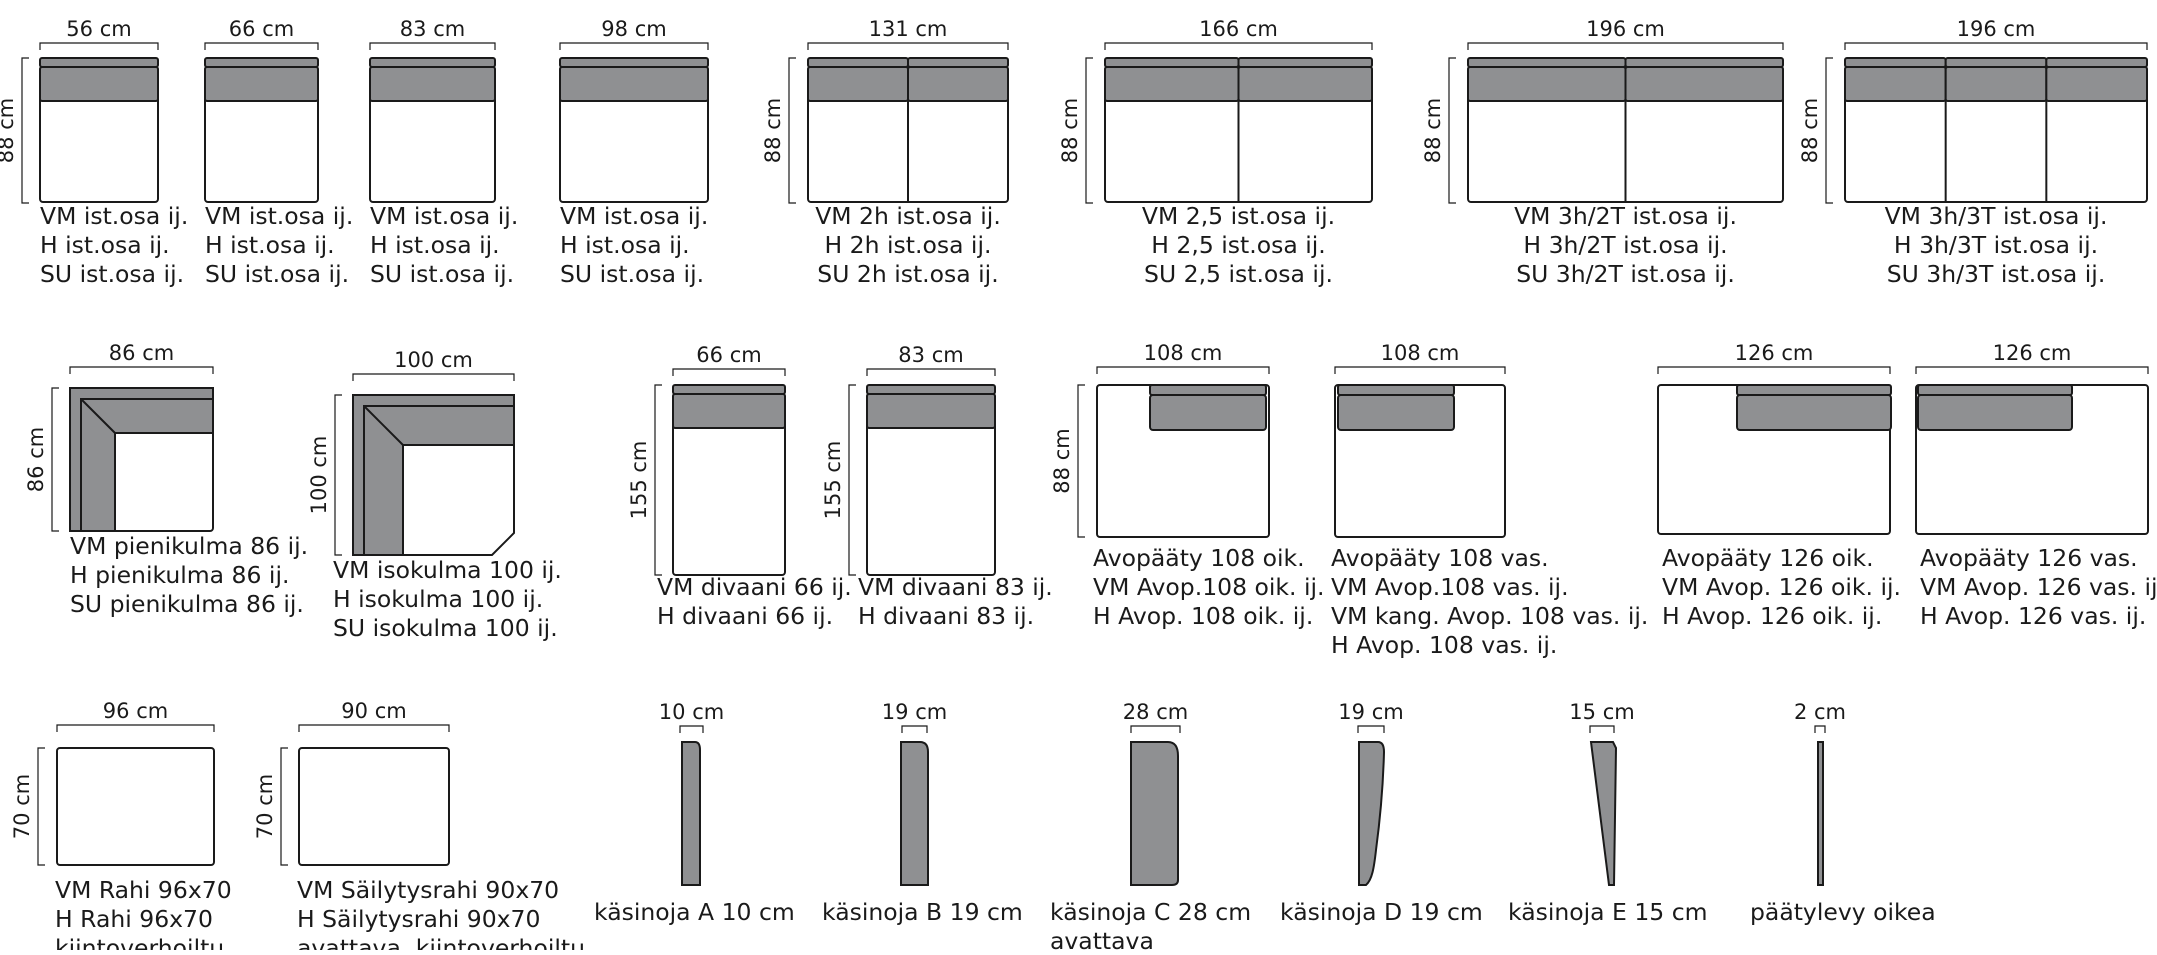 This screenshot has width=2157, height=955. What do you see at coordinates (1102, 938) in the screenshot?
I see `caption-line: avattava` at bounding box center [1102, 938].